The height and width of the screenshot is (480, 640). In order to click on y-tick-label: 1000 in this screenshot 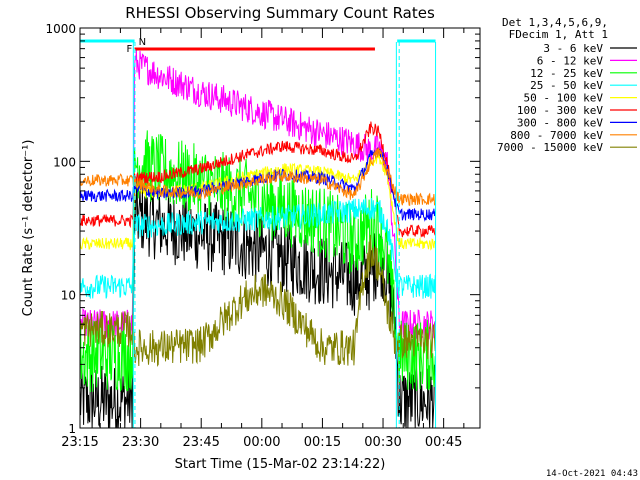, I will do `click(60, 29)`.